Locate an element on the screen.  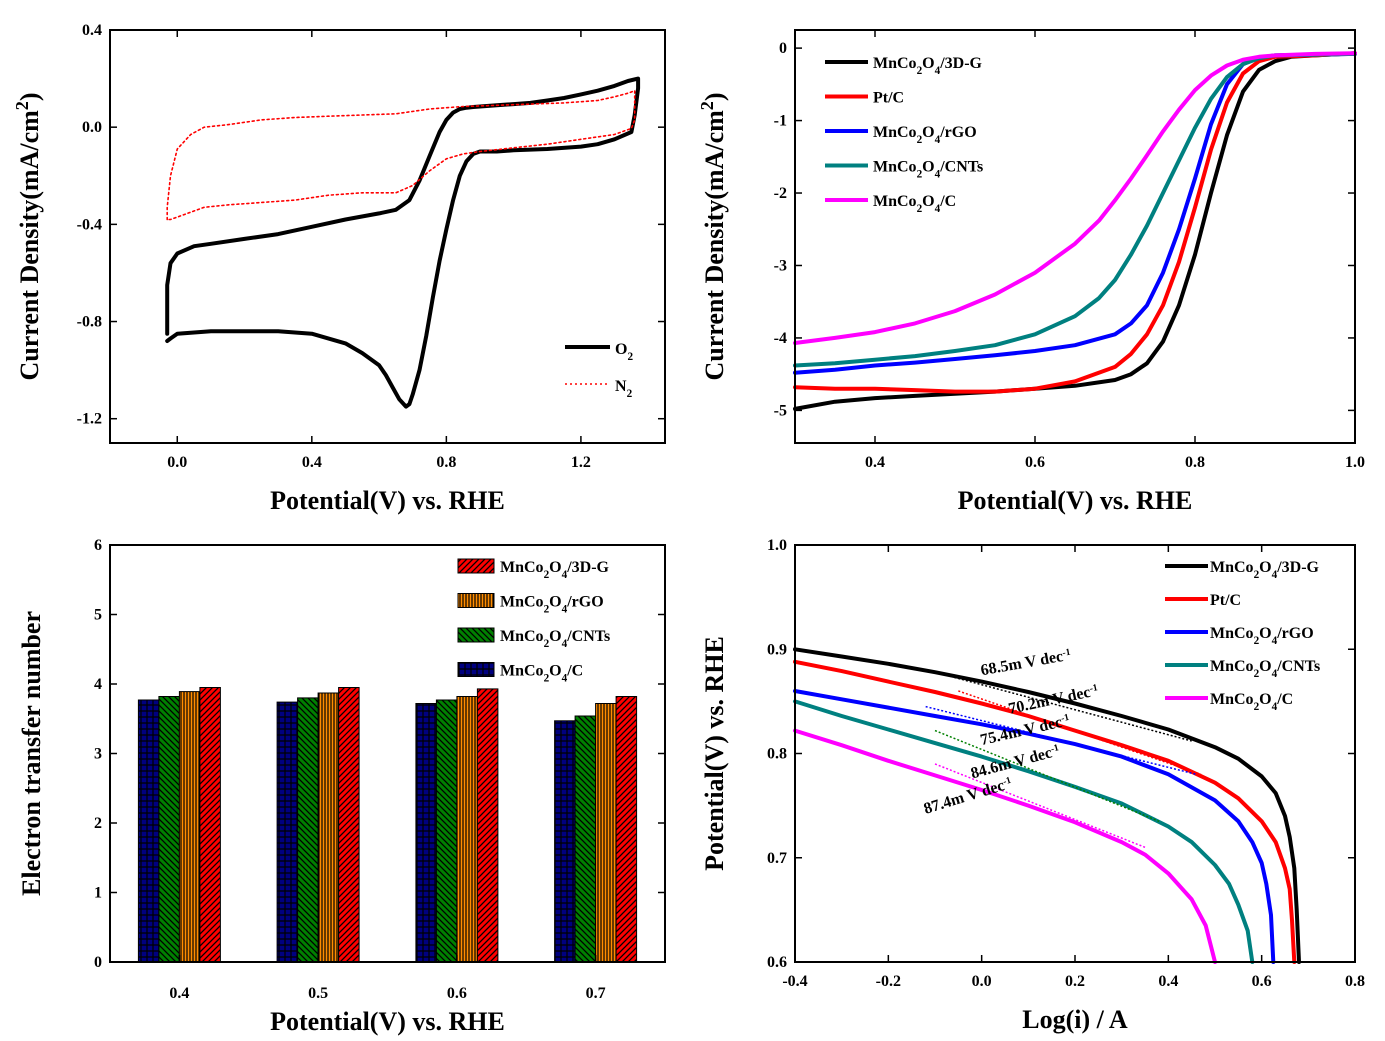
y-axis-title: Electron transfer number is located at coordinates (31, 753).